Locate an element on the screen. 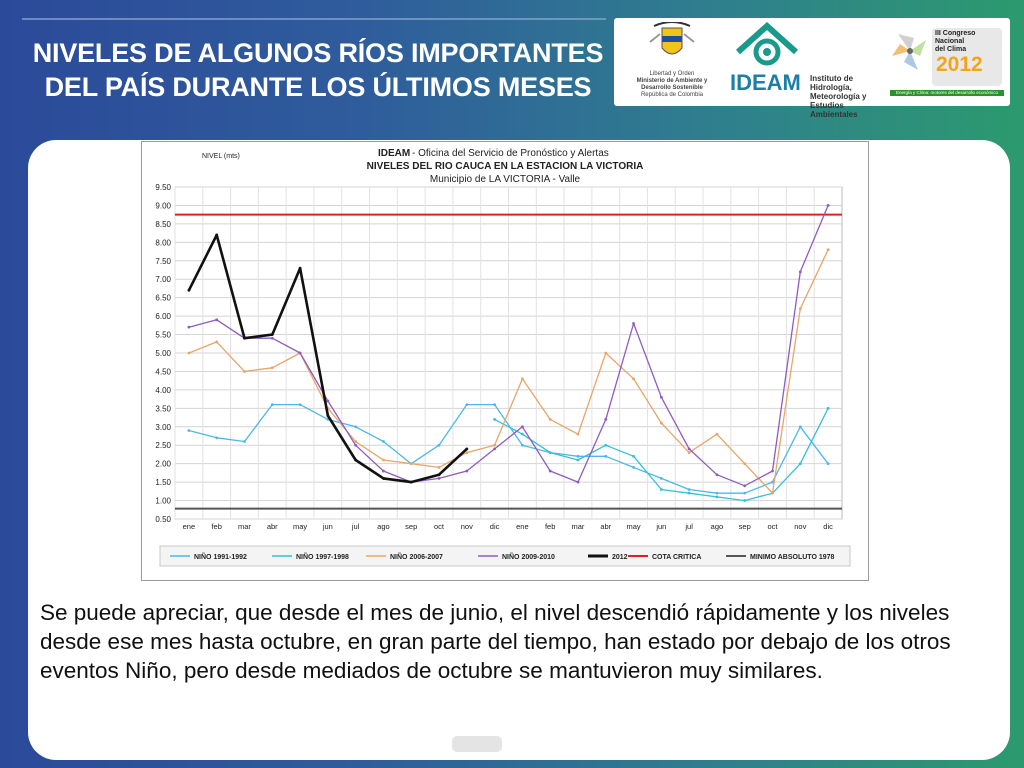 This screenshot has width=1024, height=768. y-tick-label: 7.50 is located at coordinates (163, 261).